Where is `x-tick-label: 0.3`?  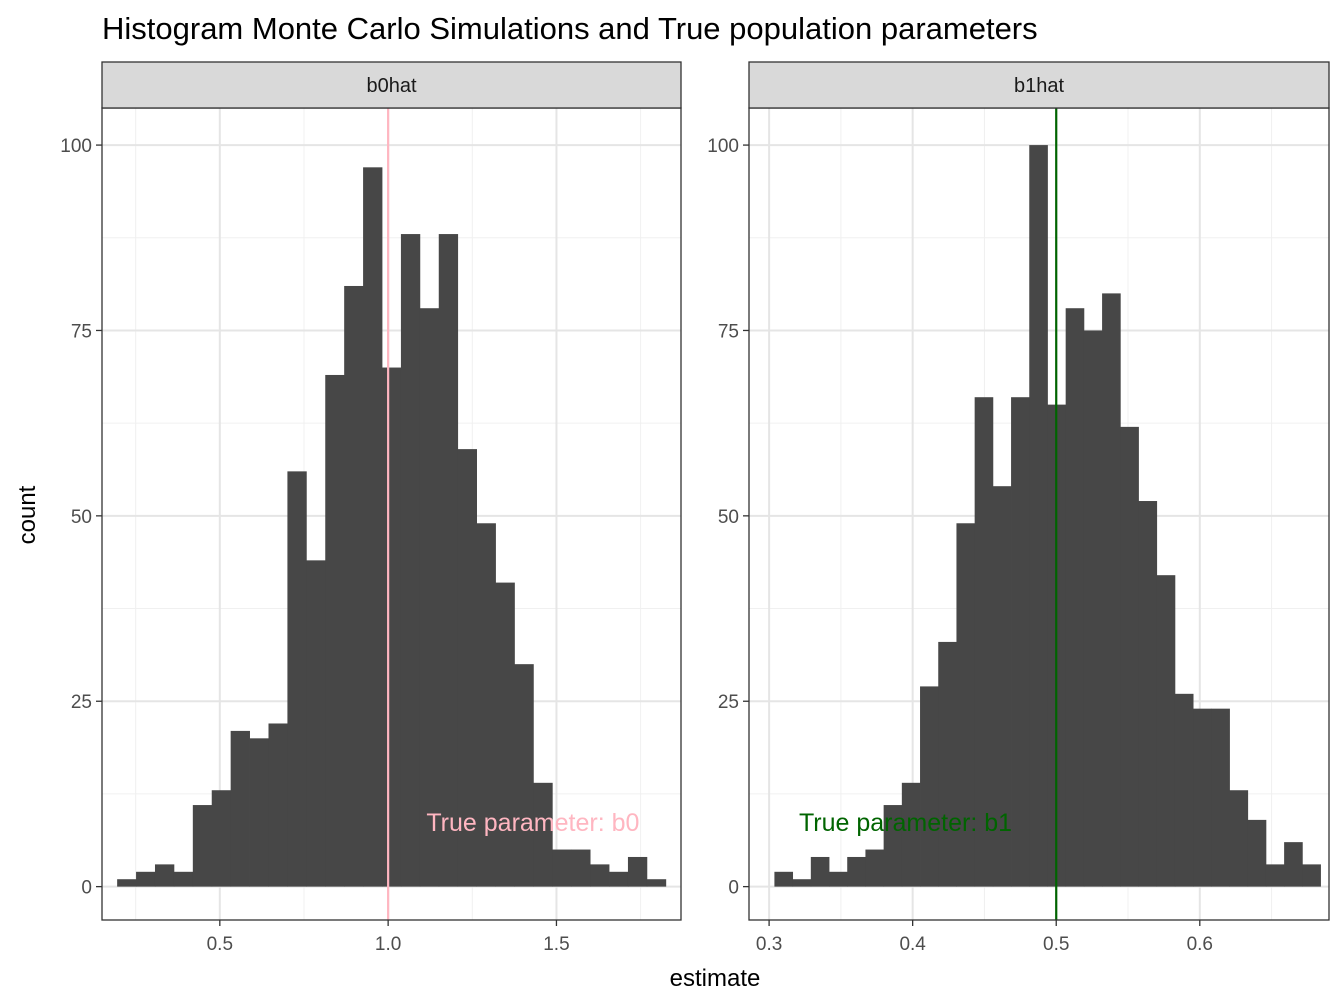
x-tick-label: 0.3 is located at coordinates (769, 944).